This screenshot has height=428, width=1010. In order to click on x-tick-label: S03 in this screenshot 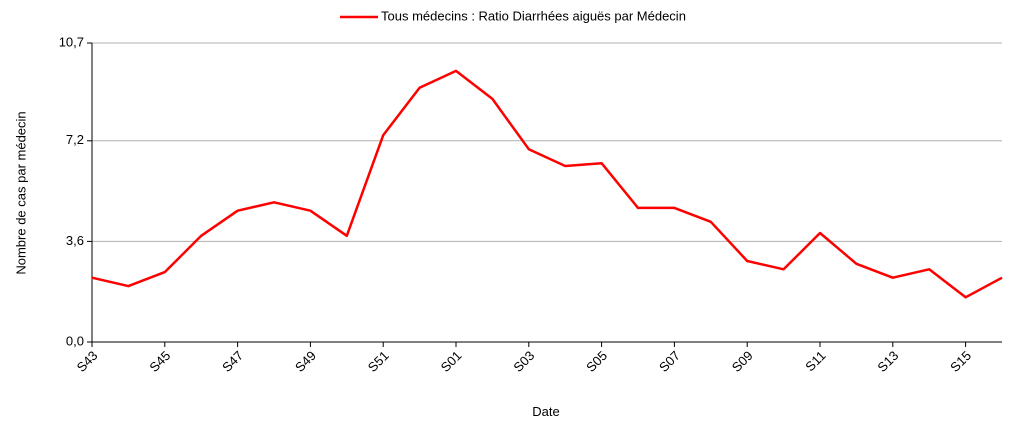, I will do `click(523, 361)`.